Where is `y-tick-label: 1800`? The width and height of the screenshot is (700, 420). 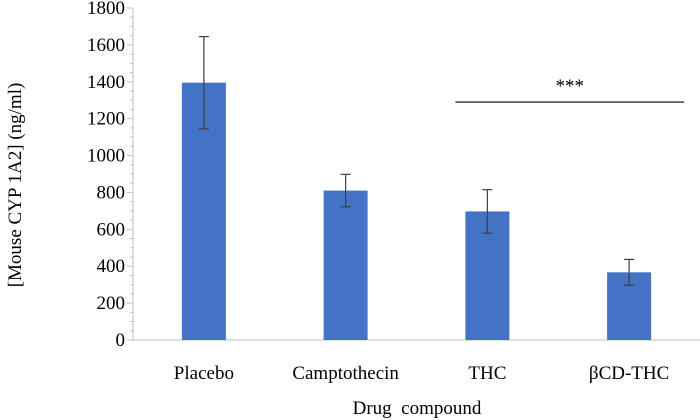
y-tick-label: 1800 is located at coordinates (106, 9).